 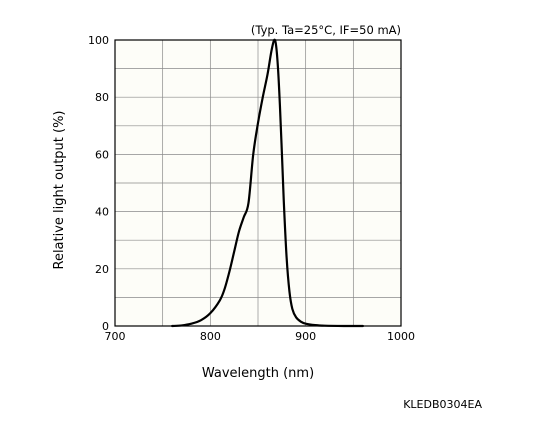 I want to click on x-tick-label: 700, so click(x=115, y=336).